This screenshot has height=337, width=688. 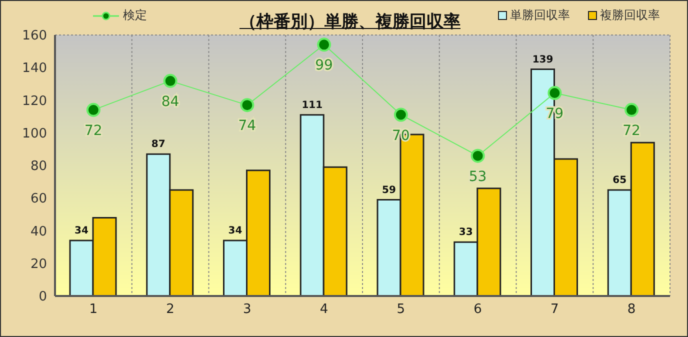 I want to click on y-tick-label: 20, so click(x=38, y=264).